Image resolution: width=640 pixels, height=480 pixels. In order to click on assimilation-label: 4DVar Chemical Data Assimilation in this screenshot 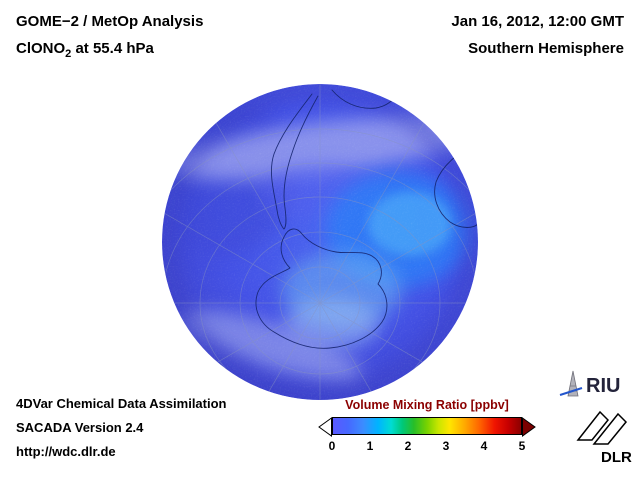, I will do `click(121, 403)`.